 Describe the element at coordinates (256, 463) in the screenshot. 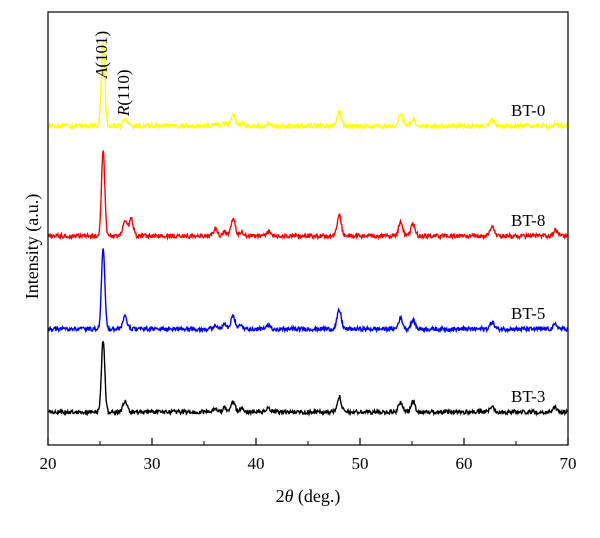

I see `x-tick-label: 40` at that location.